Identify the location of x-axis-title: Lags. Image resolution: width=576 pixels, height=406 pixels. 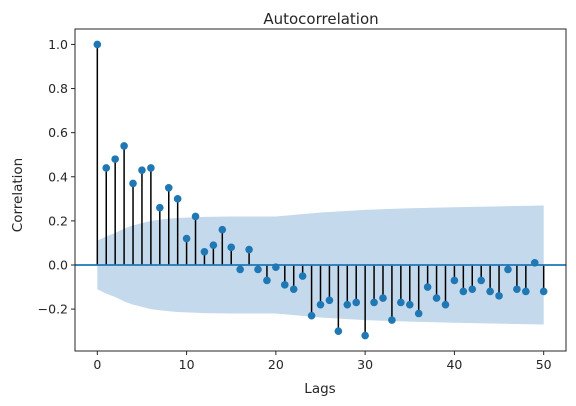
(319, 389).